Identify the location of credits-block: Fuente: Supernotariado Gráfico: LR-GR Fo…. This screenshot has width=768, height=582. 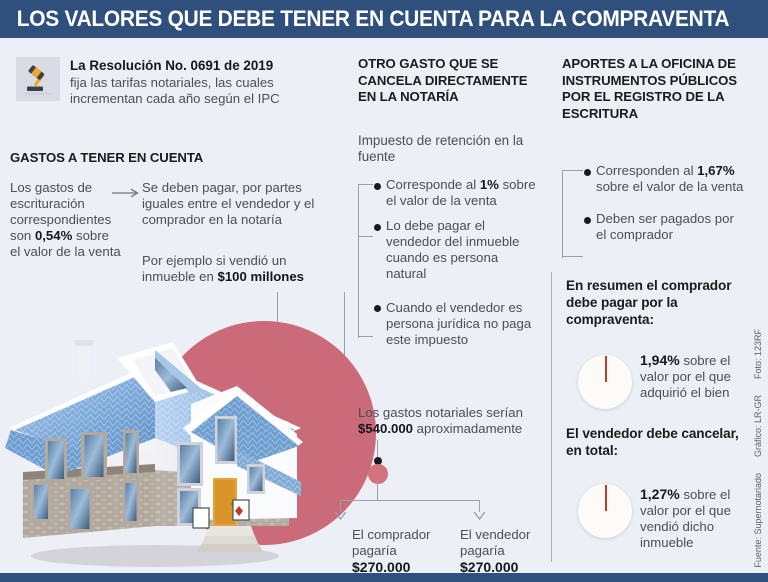
(758, 448).